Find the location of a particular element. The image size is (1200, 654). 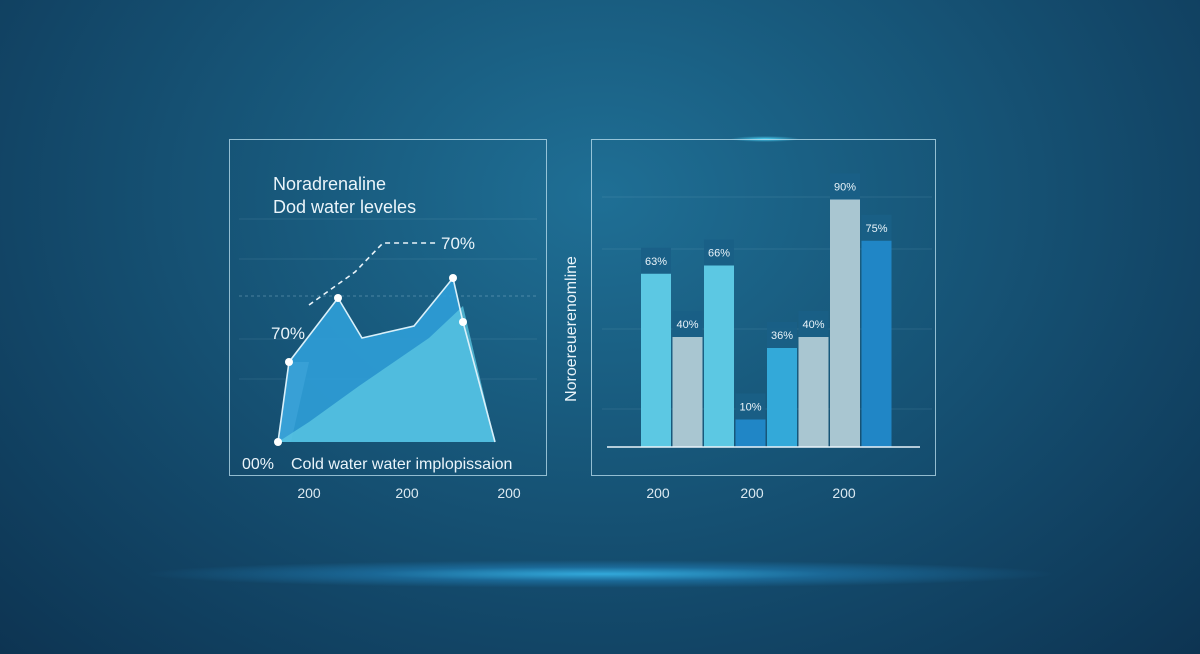

bar-chart-x-ticks: 200 200 200 is located at coordinates (751, 493).